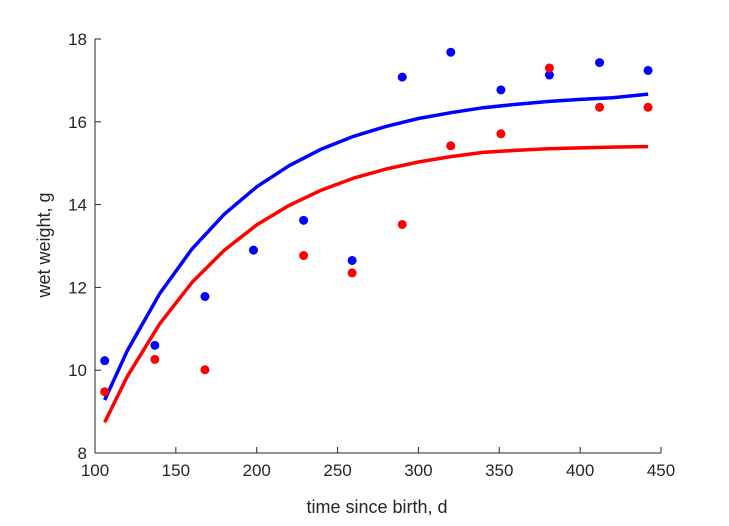 The image size is (729, 526). What do you see at coordinates (82, 453) in the screenshot?
I see `y-tick-label: 8` at bounding box center [82, 453].